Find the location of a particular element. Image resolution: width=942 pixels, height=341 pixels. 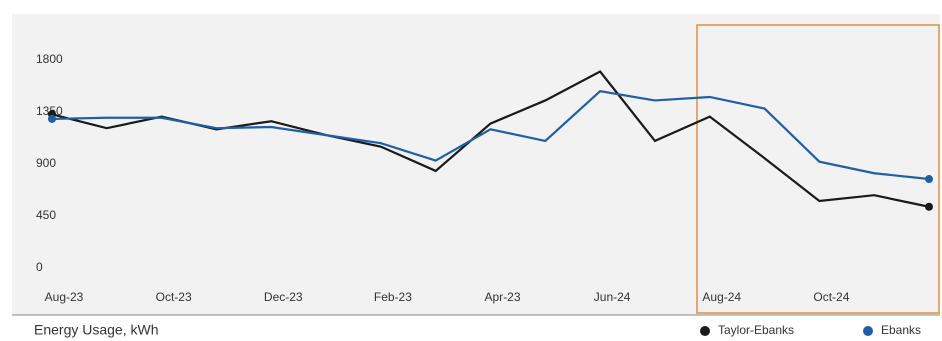

y-tick-label: 1800 is located at coordinates (49, 59).